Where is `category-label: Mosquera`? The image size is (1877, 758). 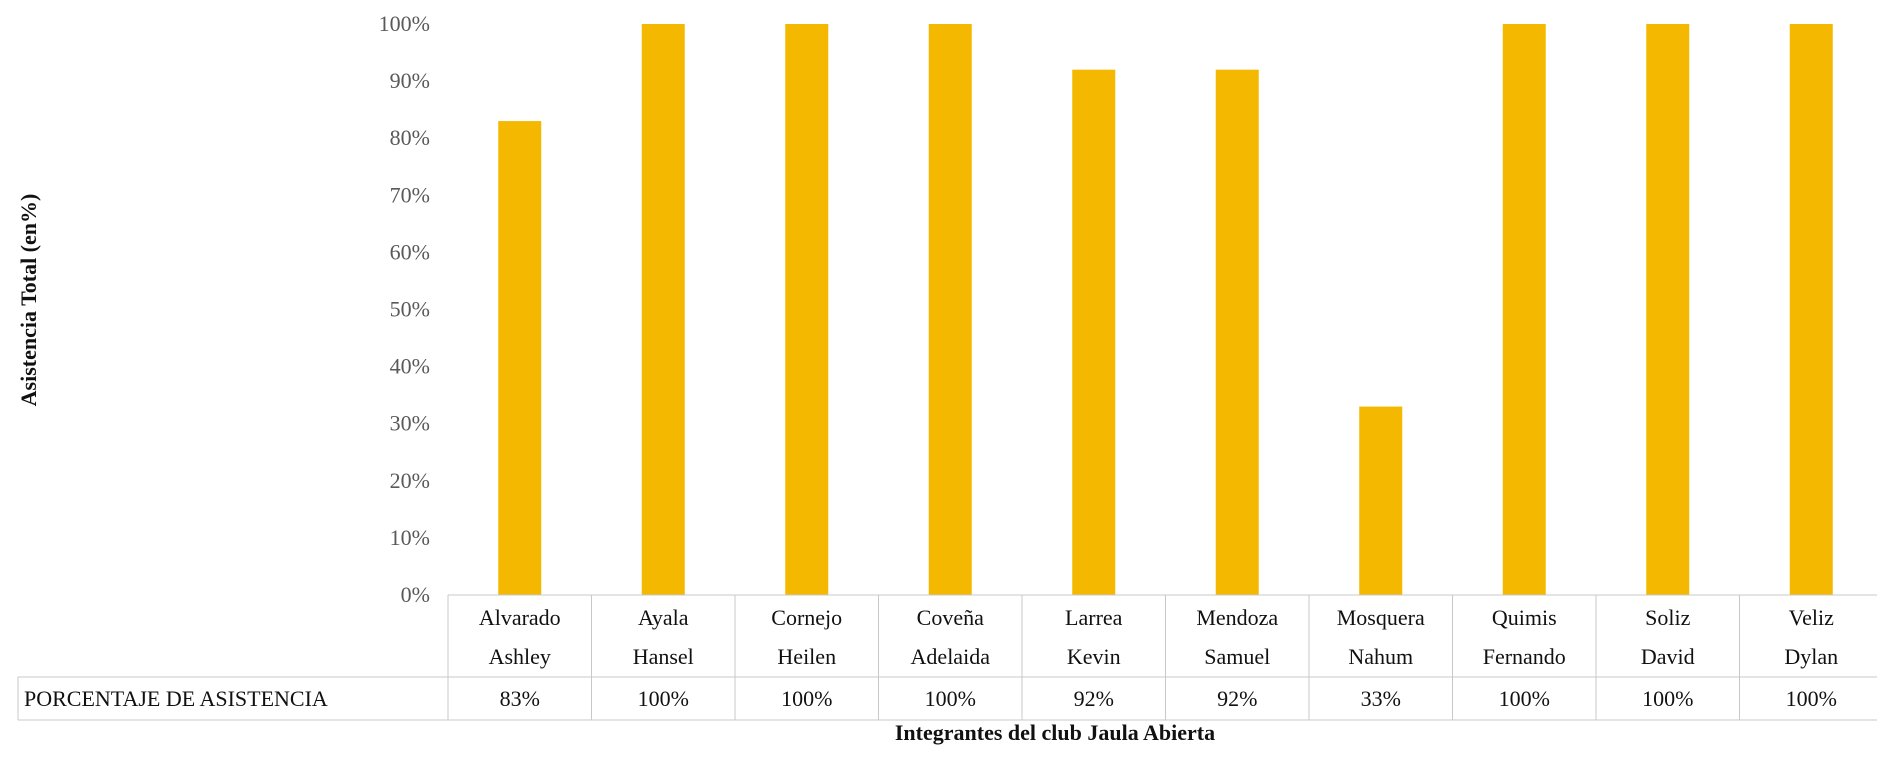 category-label: Mosquera is located at coordinates (1381, 617).